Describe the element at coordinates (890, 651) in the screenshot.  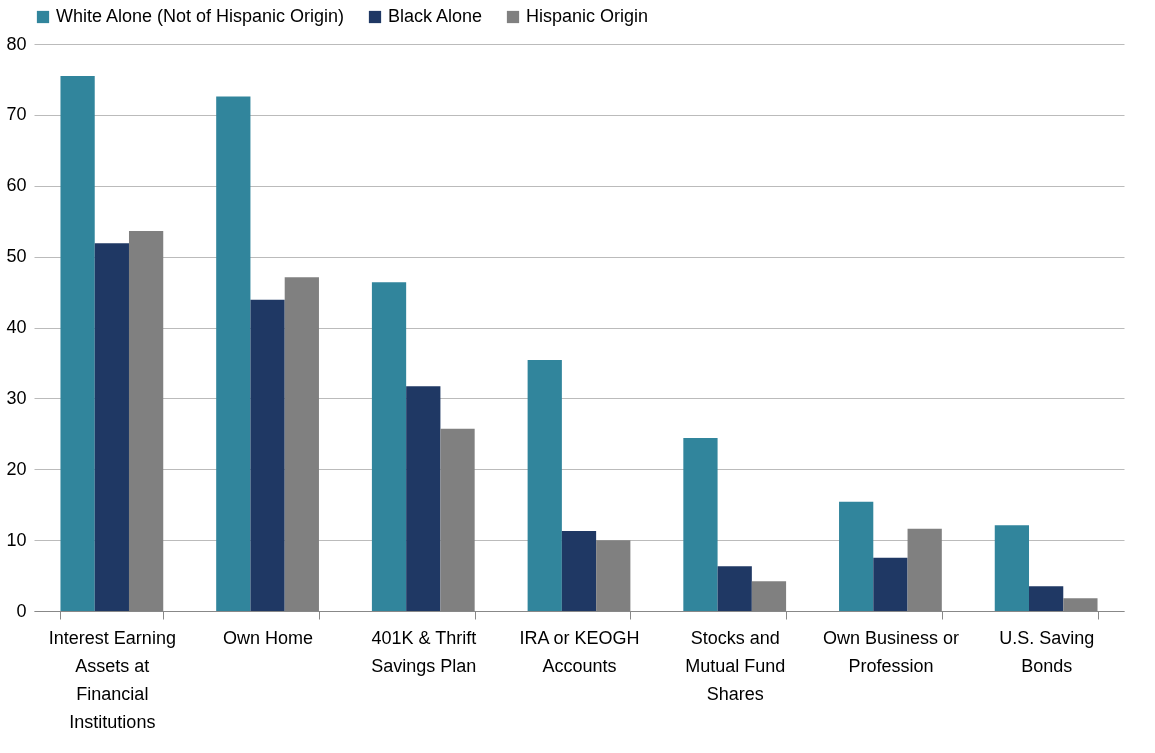
I see `x-tick-label: Own Business or Profession` at that location.